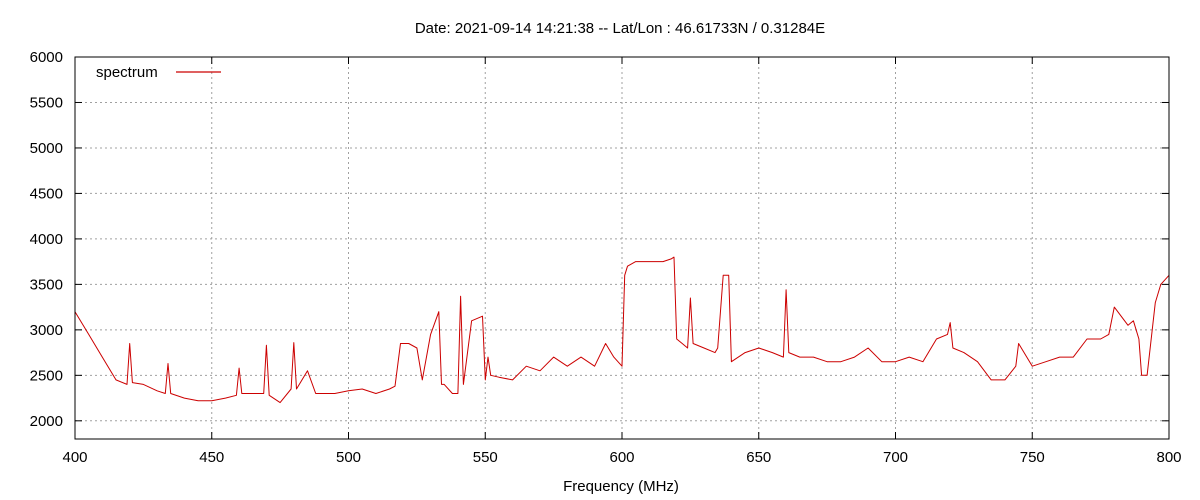 The width and height of the screenshot is (1200, 500). Describe the element at coordinates (621, 457) in the screenshot. I see `x-tick-label: 600` at that location.